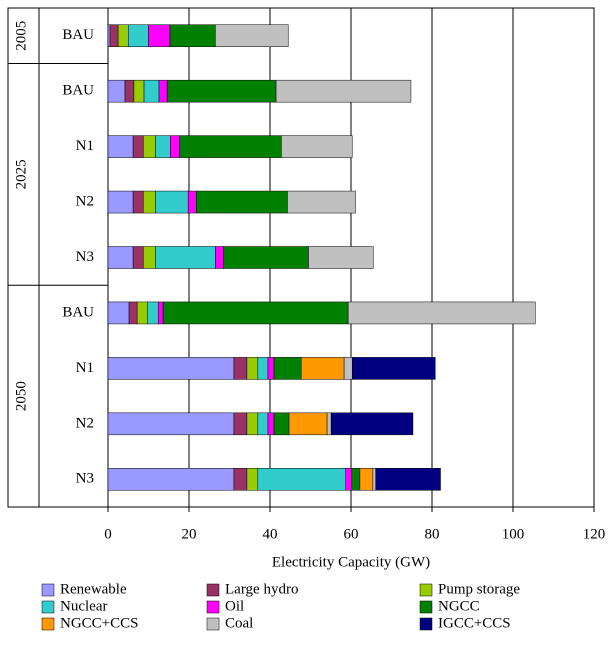 The width and height of the screenshot is (611, 645). What do you see at coordinates (474, 623) in the screenshot?
I see `legend-label: IGCC+CCS` at bounding box center [474, 623].